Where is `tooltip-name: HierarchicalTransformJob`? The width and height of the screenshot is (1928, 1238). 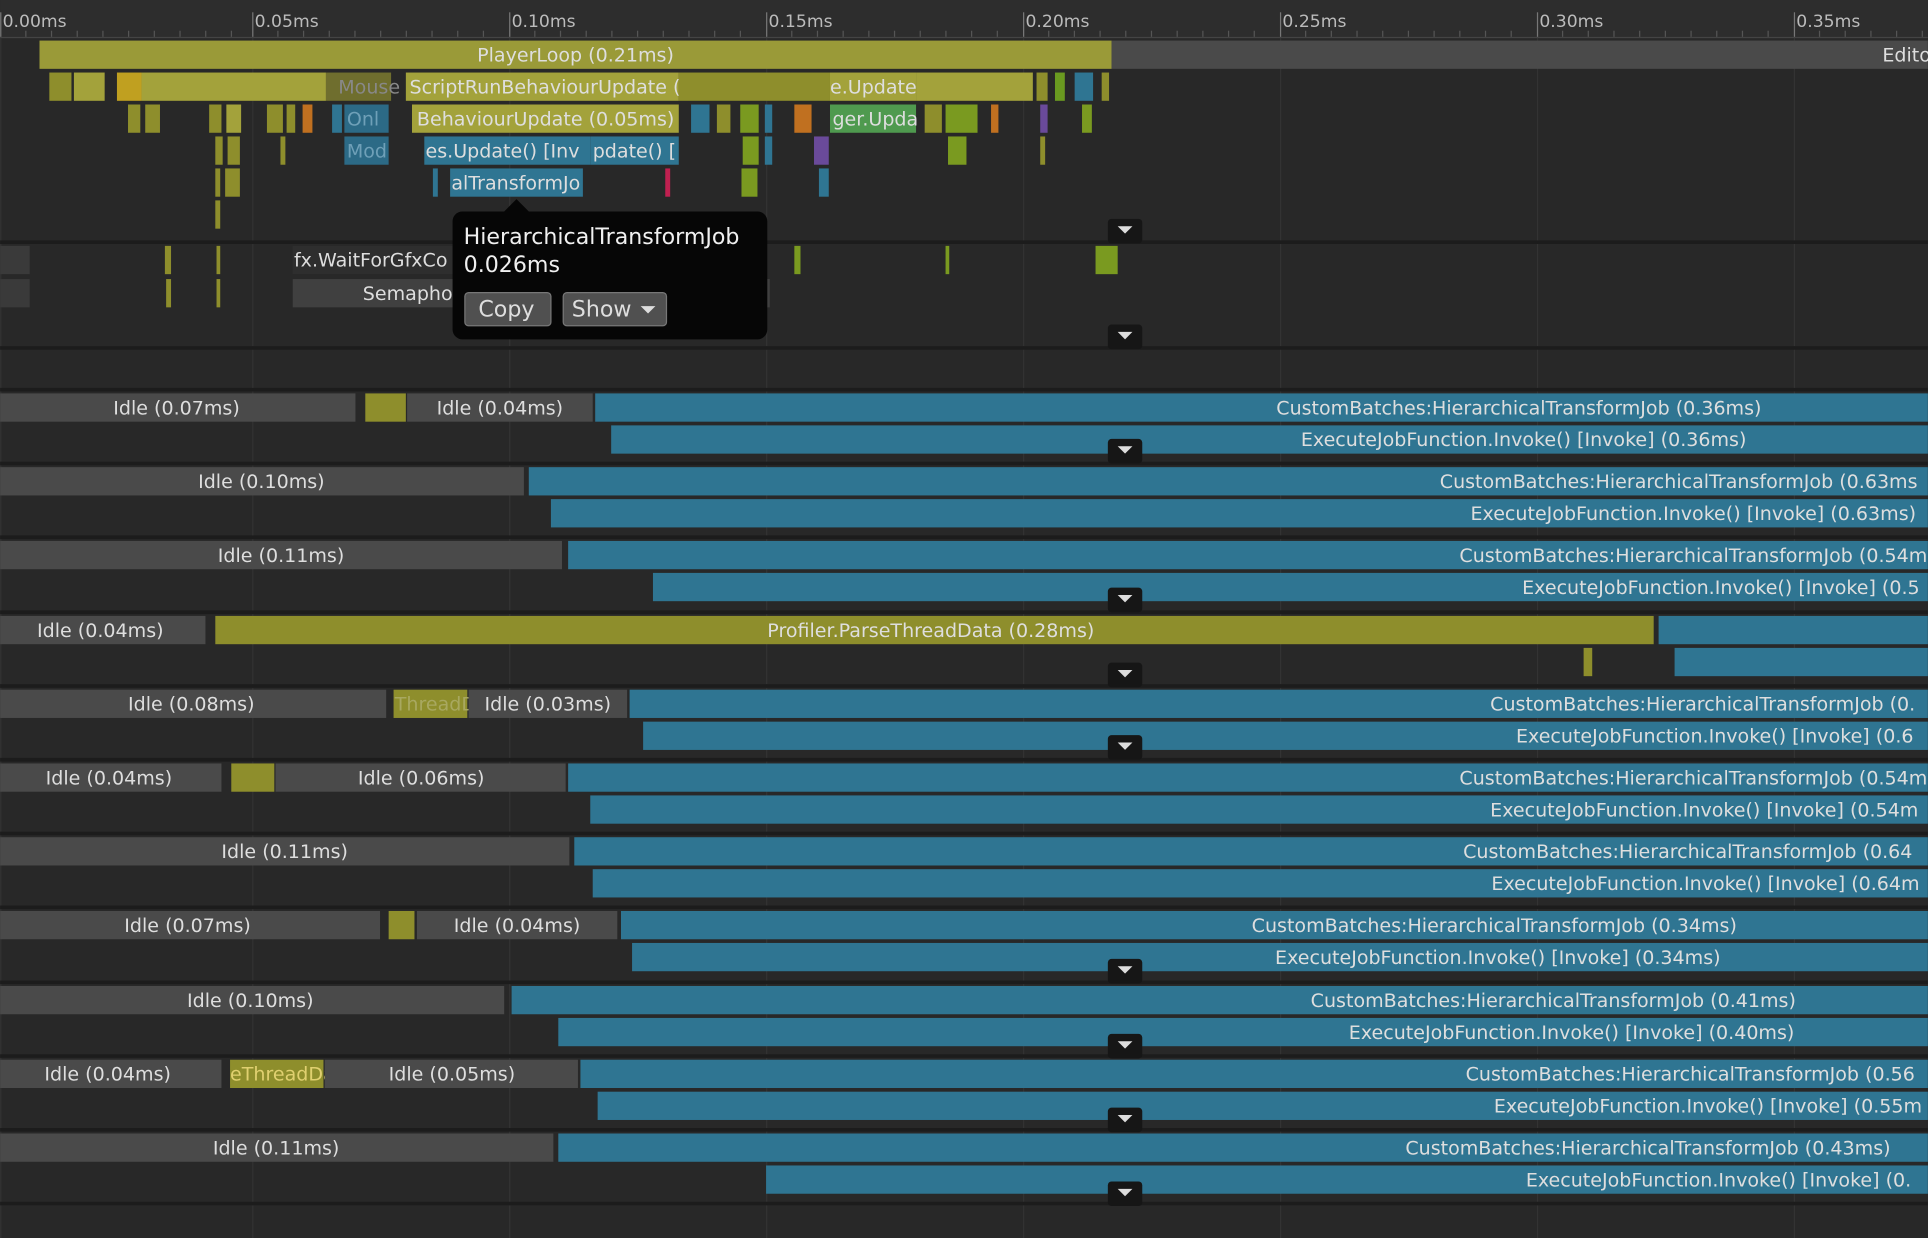 tooltip-name: HierarchicalTransformJob is located at coordinates (602, 237).